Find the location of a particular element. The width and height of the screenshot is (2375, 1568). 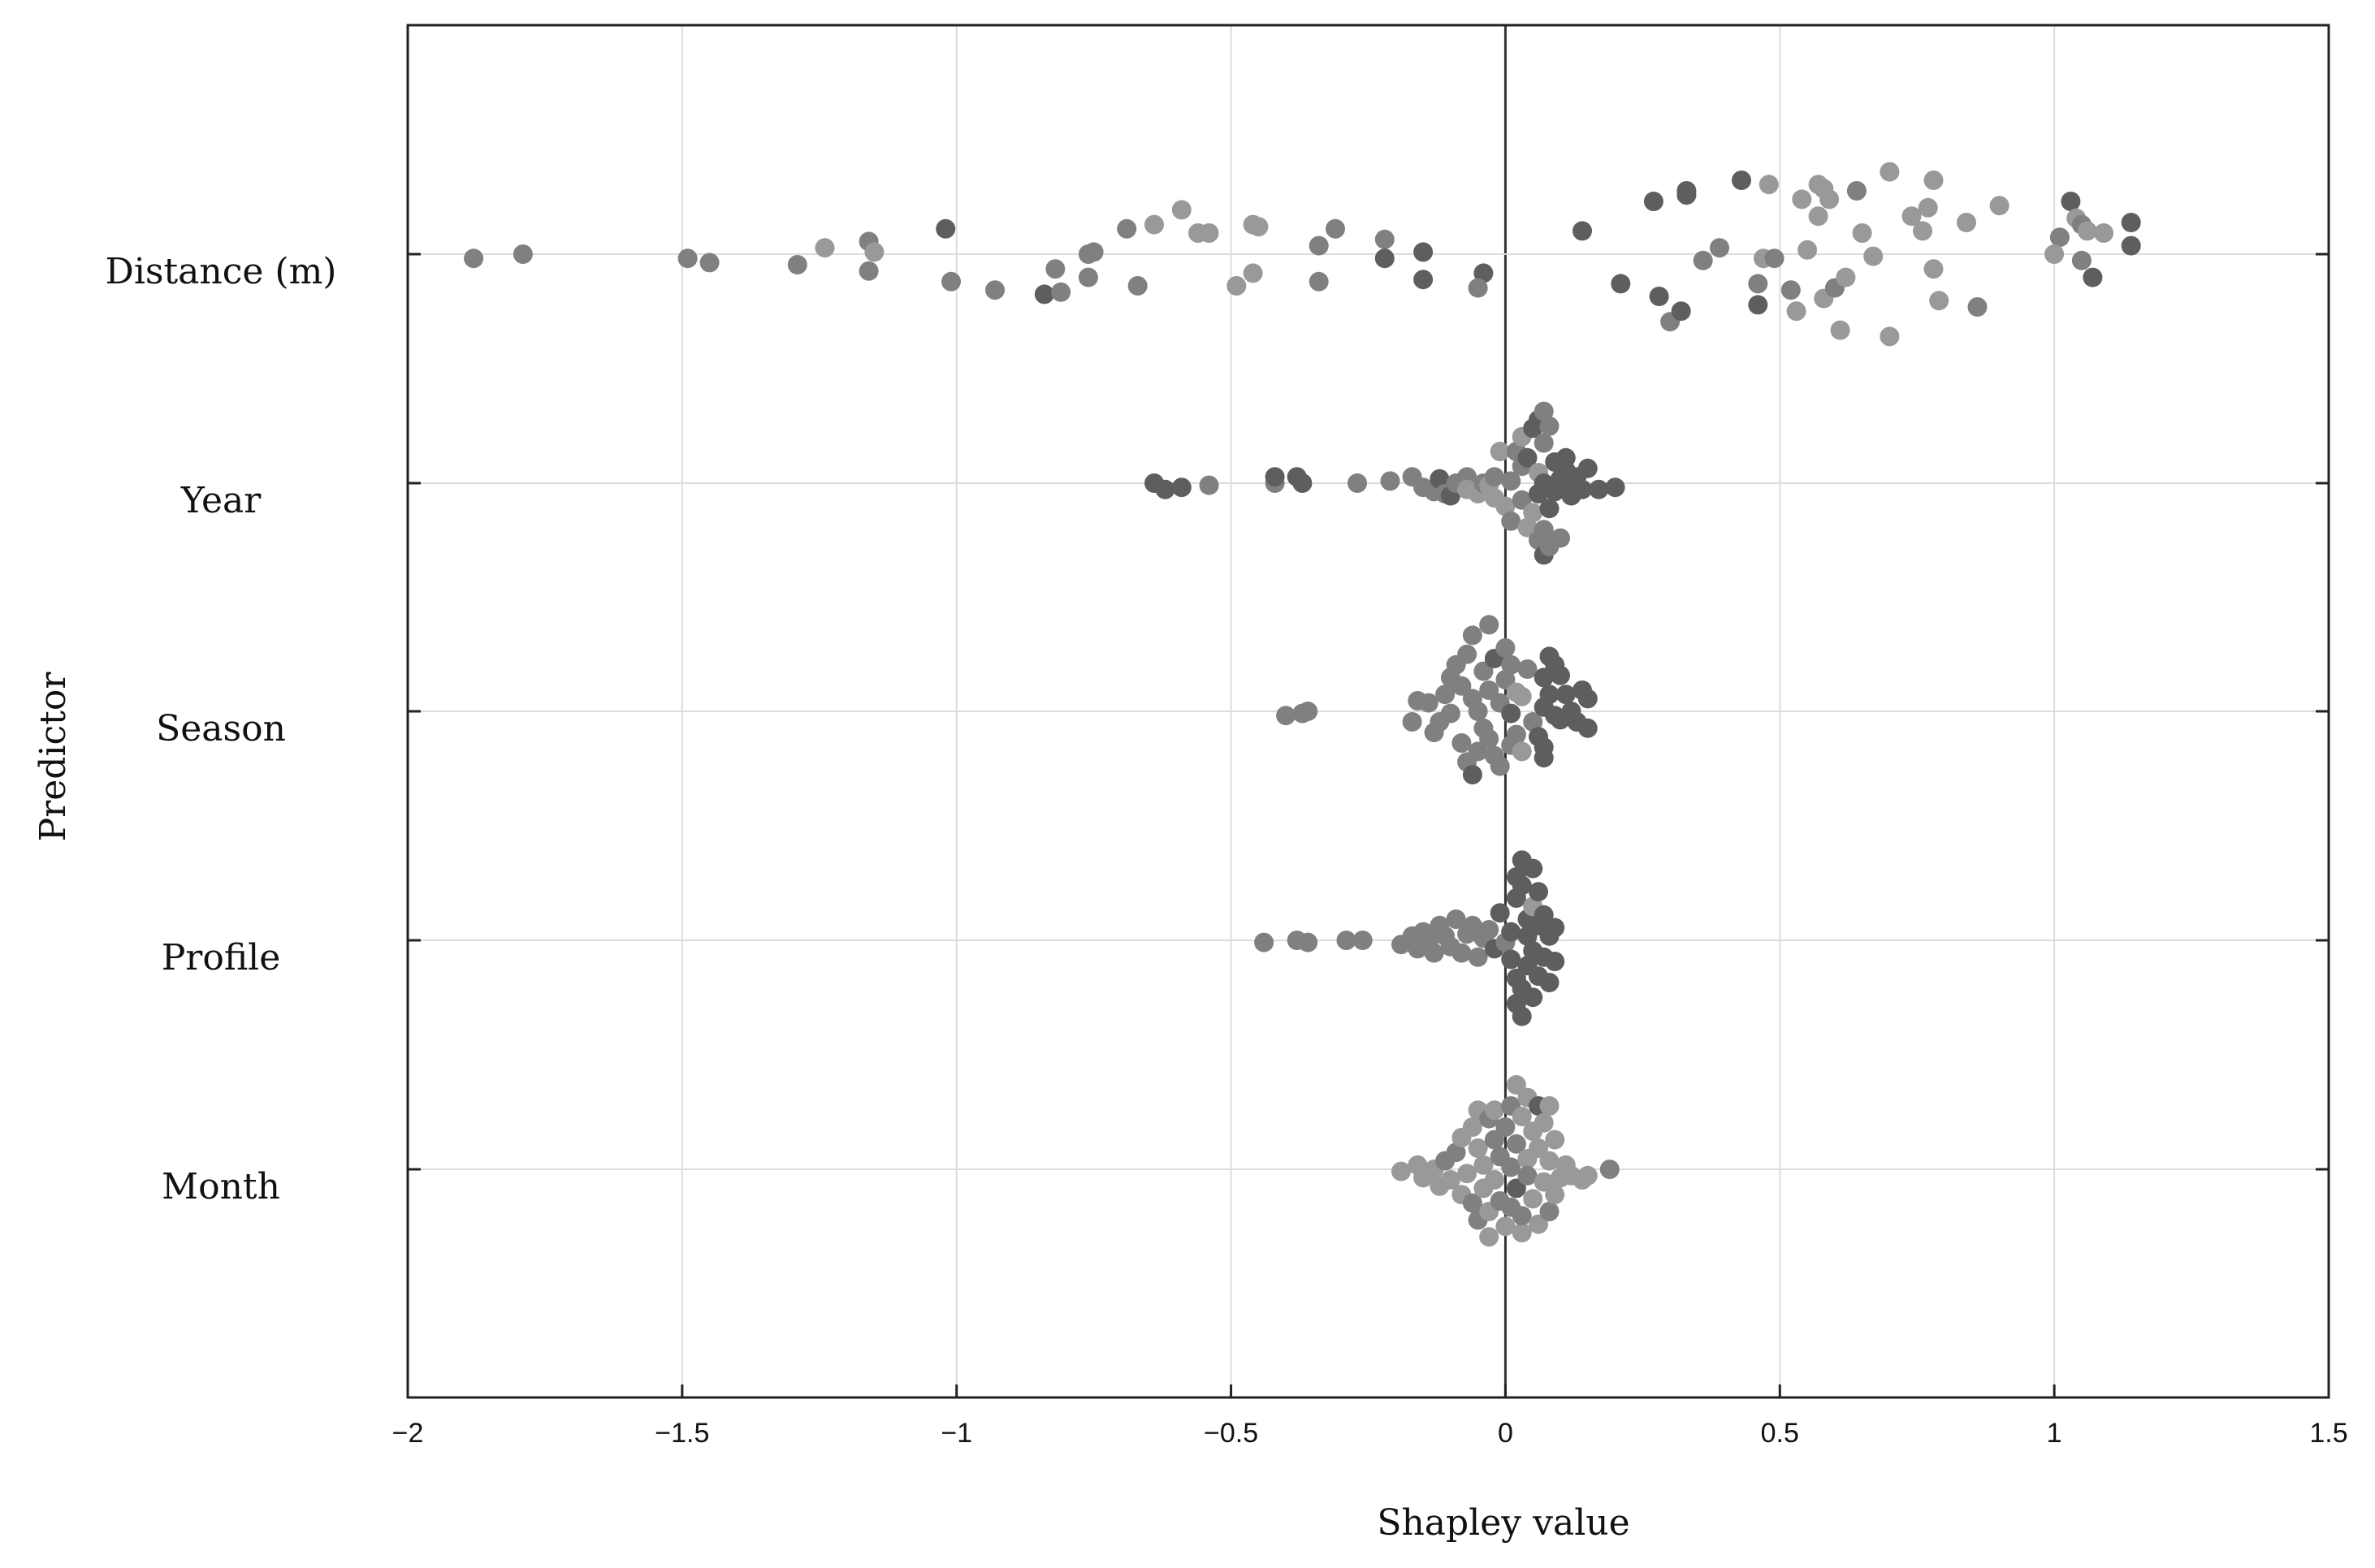

x-axis-title: Shapley value is located at coordinates (1503, 1523).